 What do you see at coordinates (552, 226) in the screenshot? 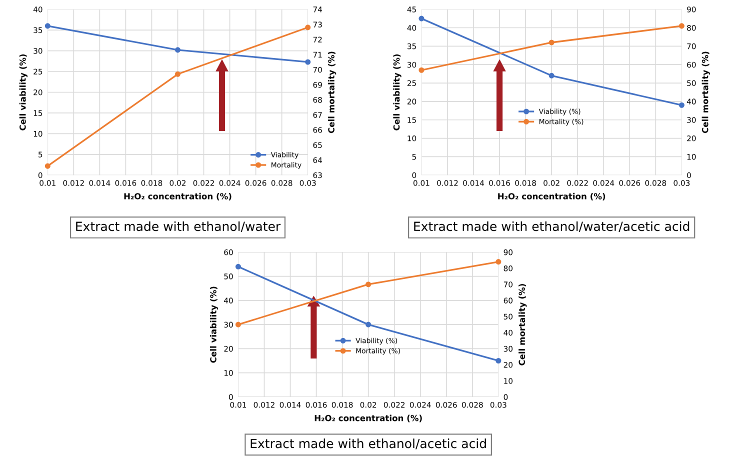
I see `text: Extract made with ethanol/water/acetic acid` at bounding box center [552, 226].